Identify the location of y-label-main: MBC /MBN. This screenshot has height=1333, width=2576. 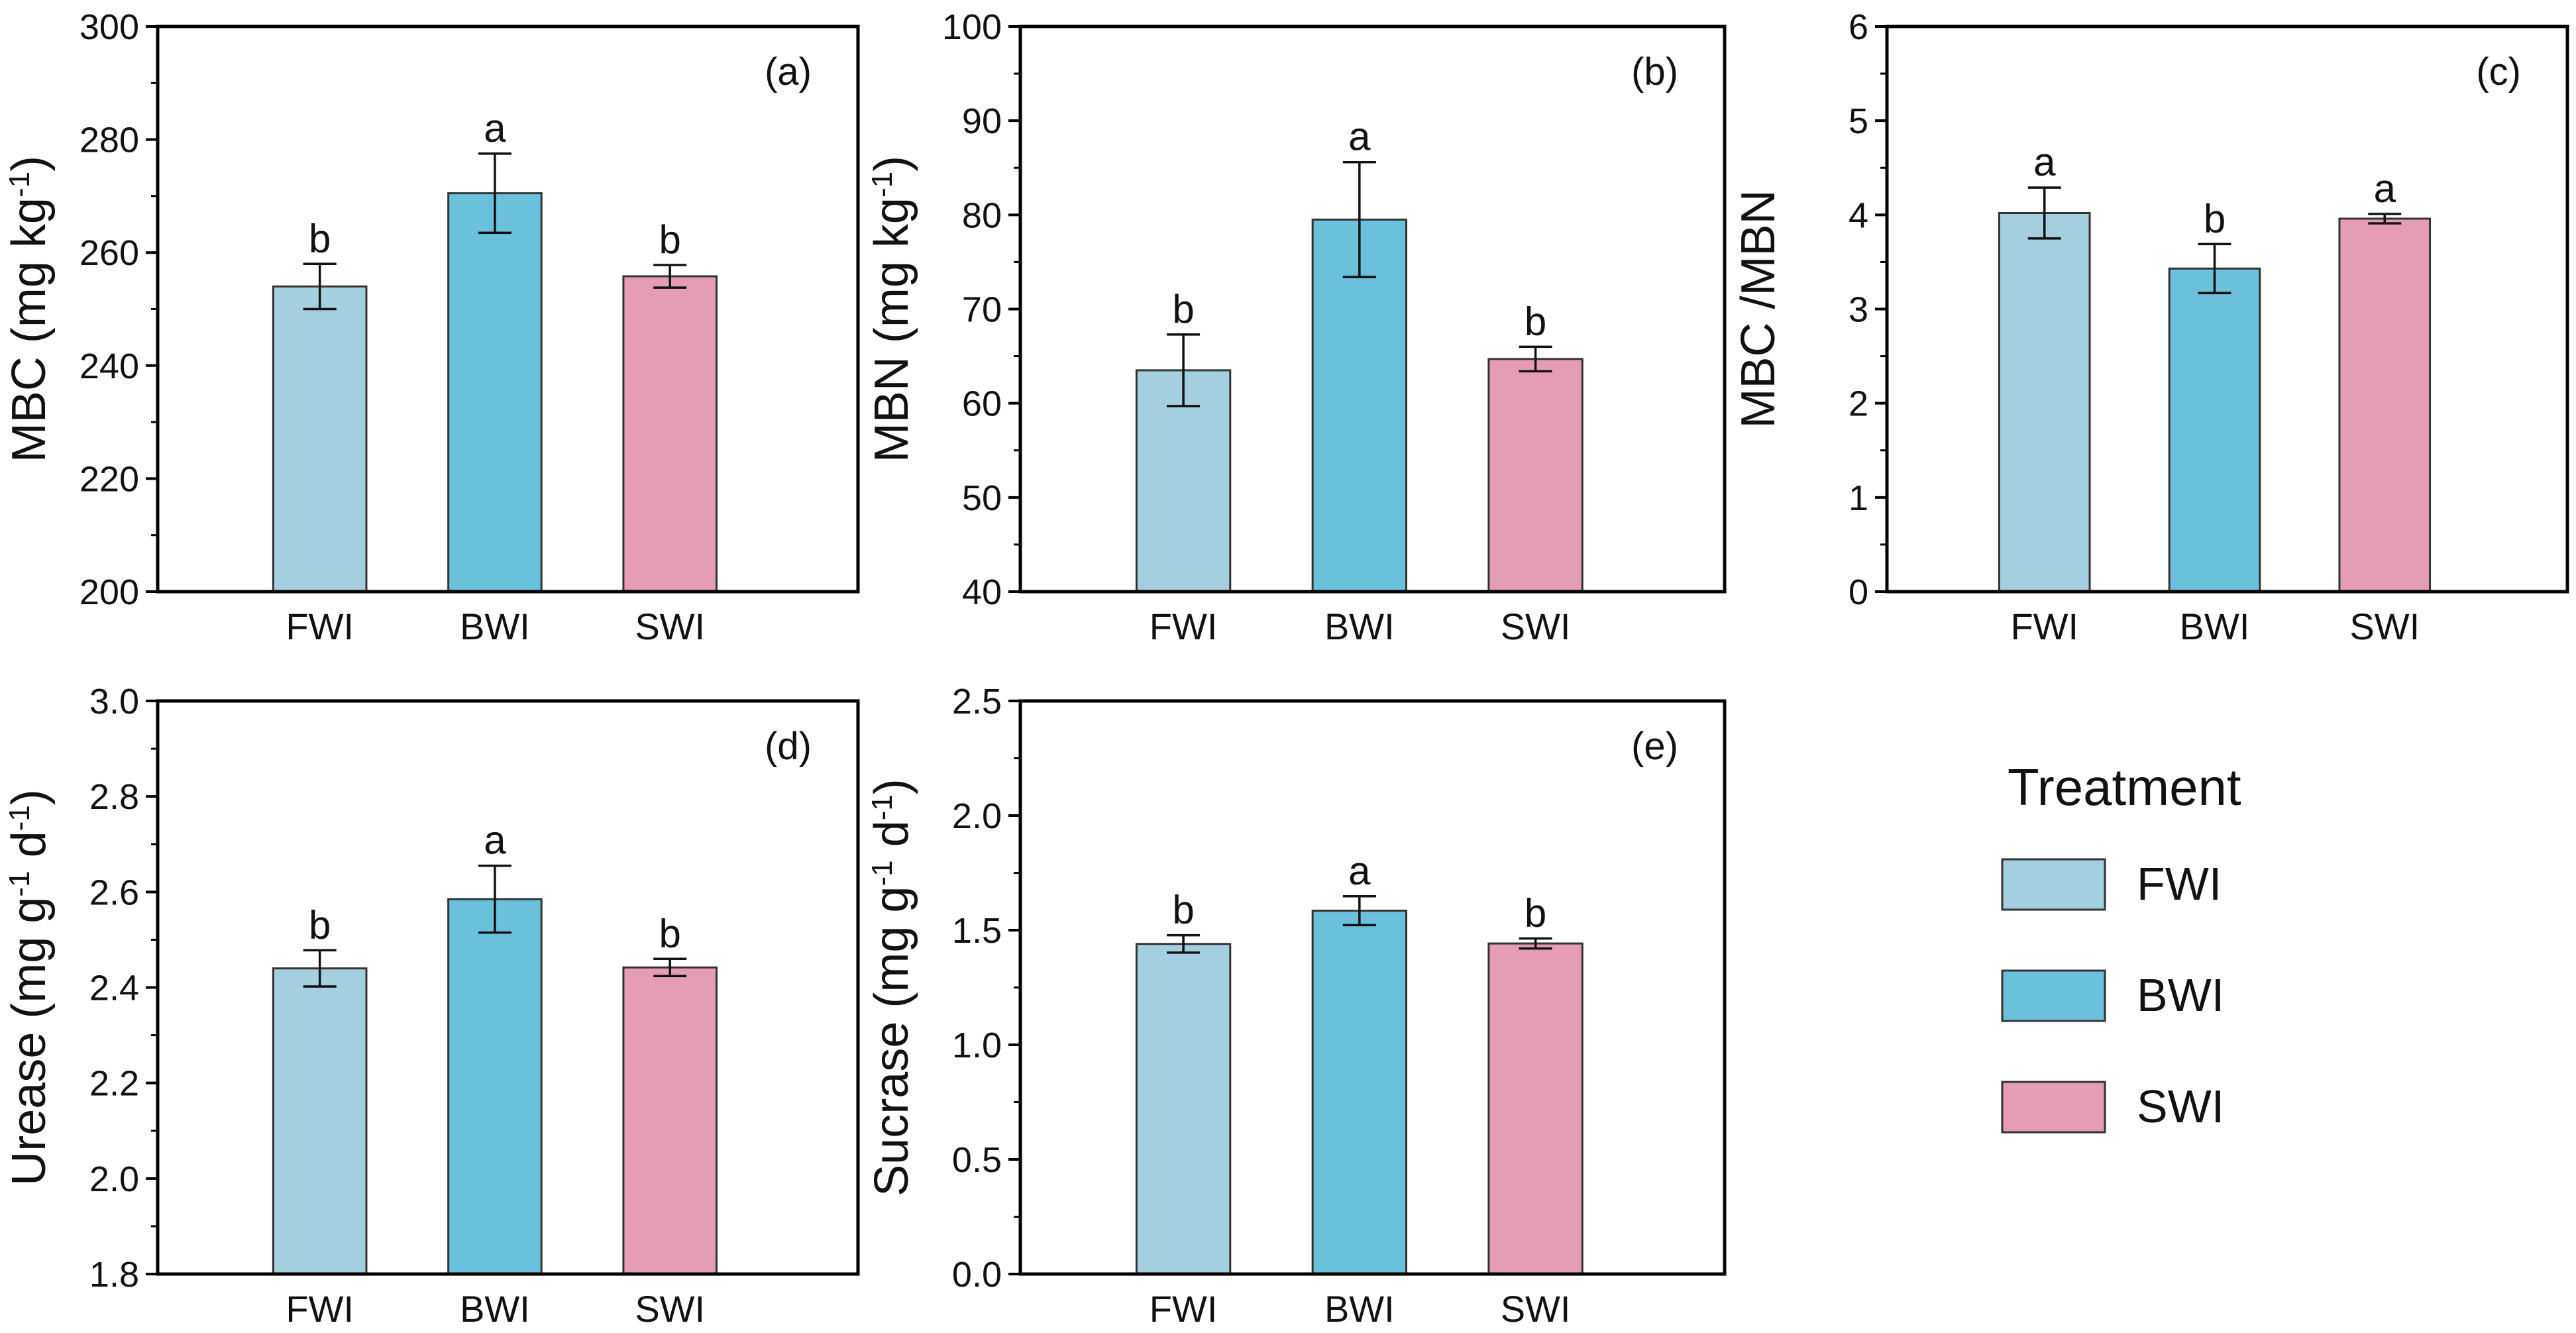
(1758, 309).